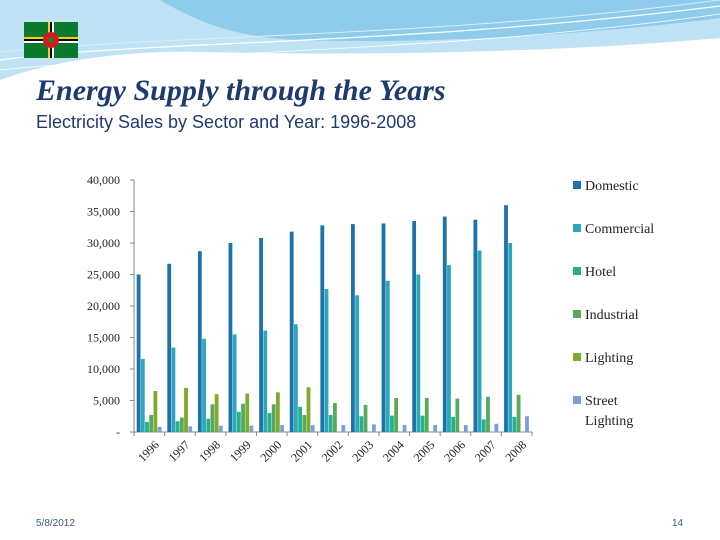 The height and width of the screenshot is (540, 720). Describe the element at coordinates (609, 411) in the screenshot. I see `legend-label: Street Lighting` at that location.